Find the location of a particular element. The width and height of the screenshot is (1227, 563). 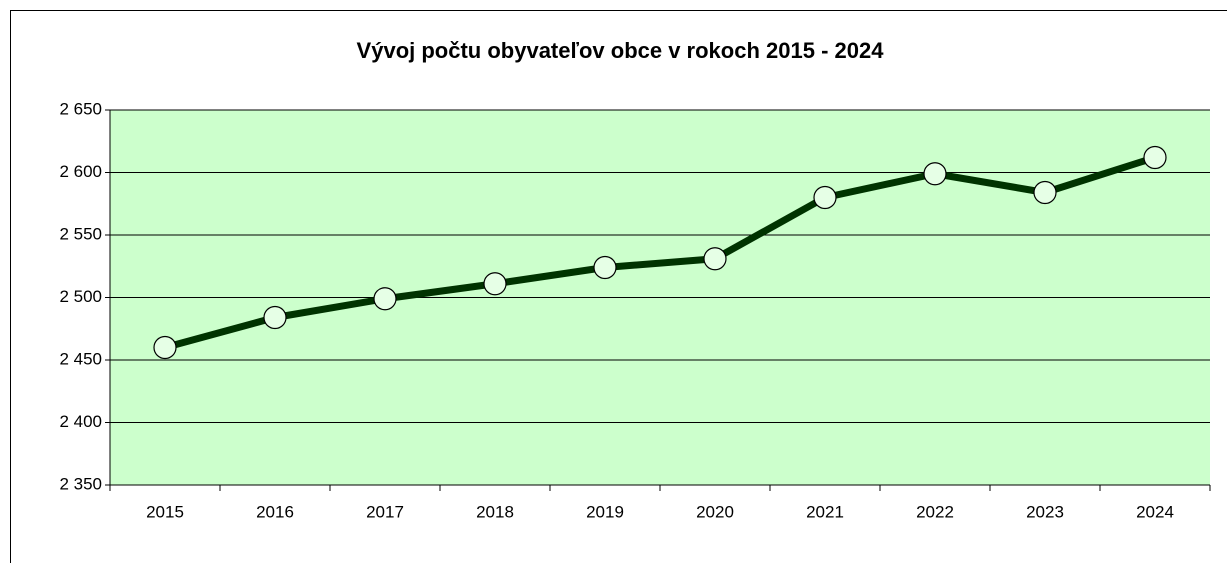

x-tick-label: 2024 is located at coordinates (1155, 511).